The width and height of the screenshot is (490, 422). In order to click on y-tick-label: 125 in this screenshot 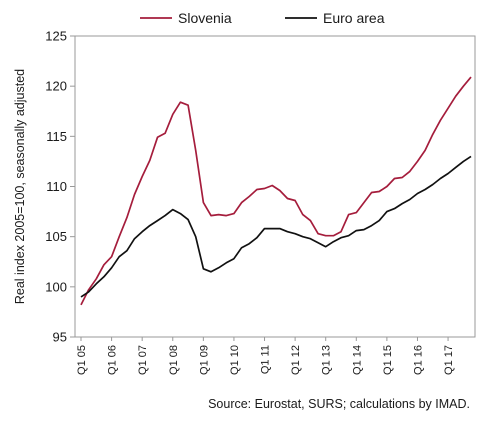, I will do `click(56, 36)`.